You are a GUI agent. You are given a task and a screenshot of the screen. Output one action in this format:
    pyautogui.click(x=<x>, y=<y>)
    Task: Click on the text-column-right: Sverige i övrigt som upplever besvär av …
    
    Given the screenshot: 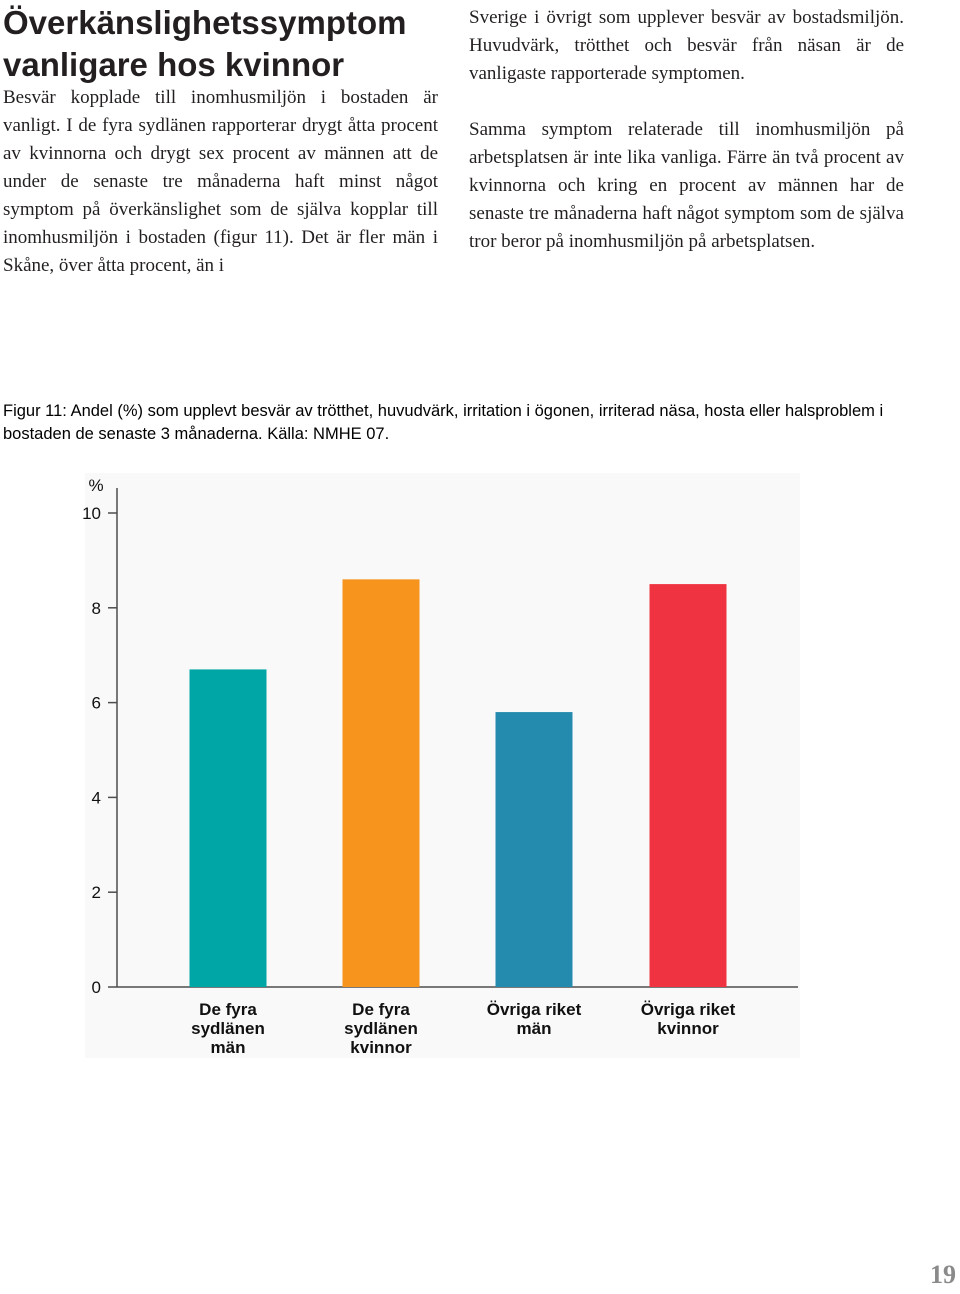 What is the action you would take?
    pyautogui.click(x=686, y=130)
    